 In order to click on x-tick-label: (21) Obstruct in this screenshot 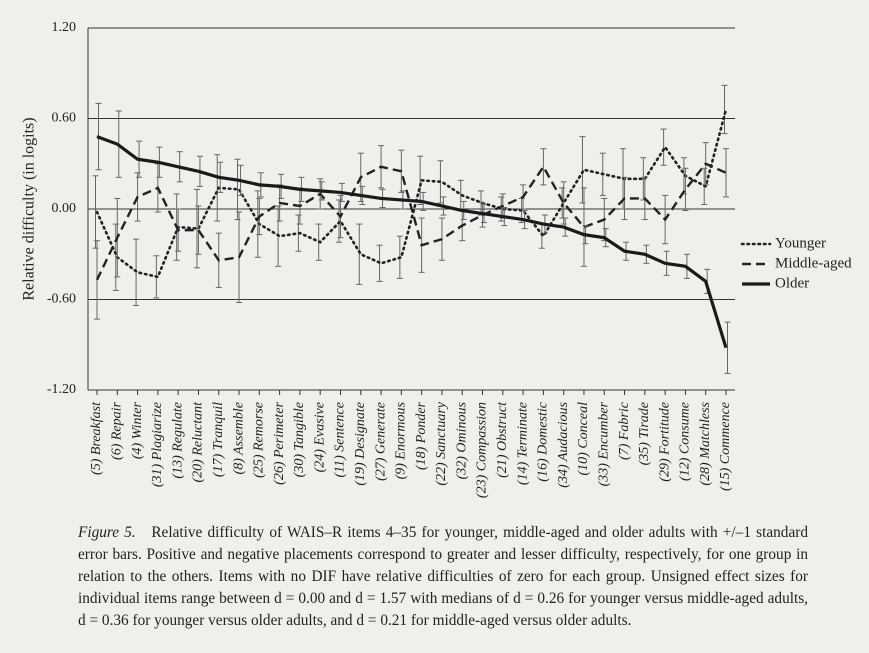, I will do `click(502, 439)`.